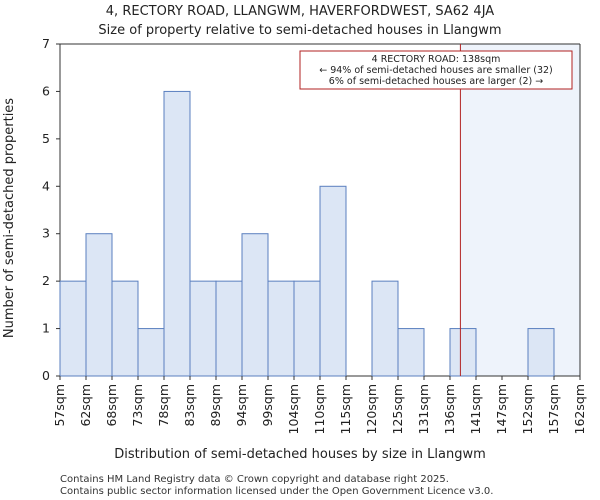  Describe the element at coordinates (319, 409) in the screenshot. I see `x-tick-label: 110sqm` at that location.